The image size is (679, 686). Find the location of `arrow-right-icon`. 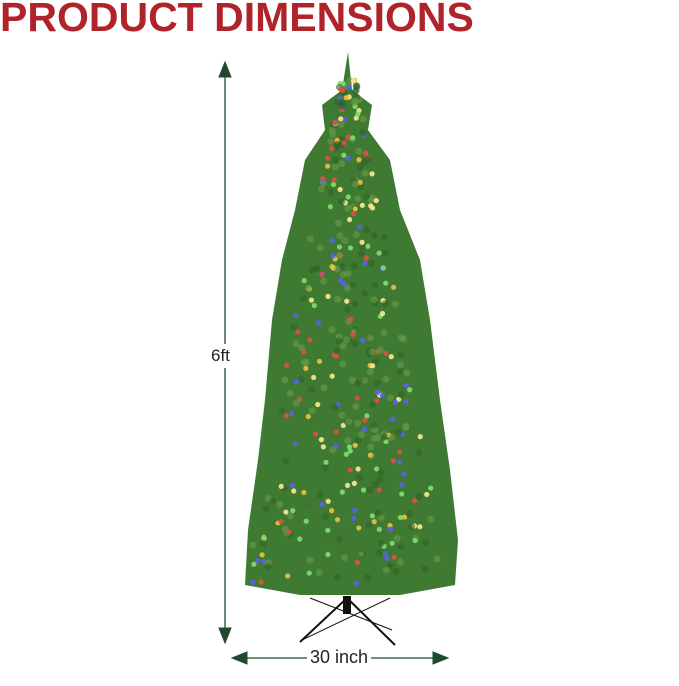

arrow-right-icon is located at coordinates (441, 658).